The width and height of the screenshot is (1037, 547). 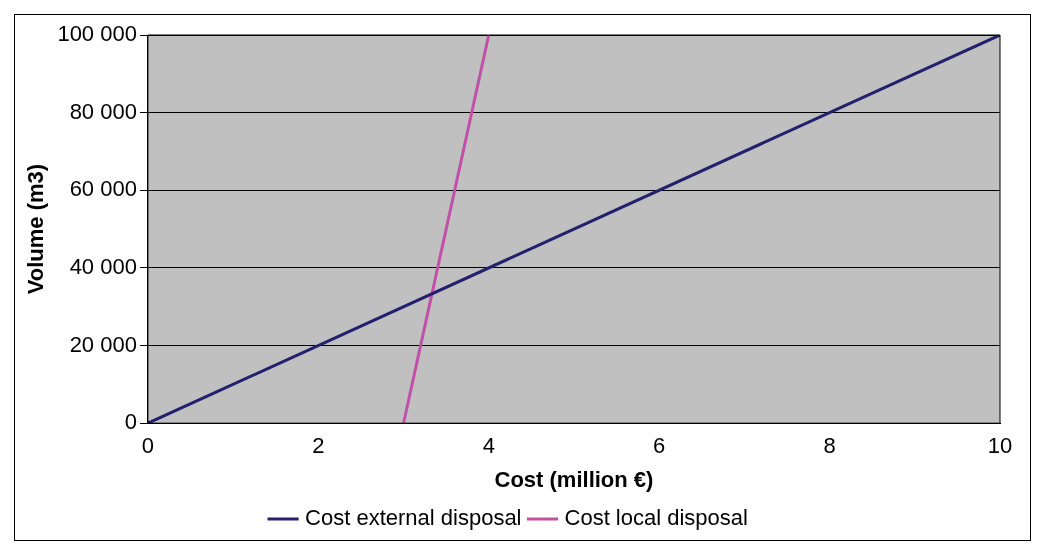 What do you see at coordinates (413, 518) in the screenshot?
I see `legend-label: Cost external disposal` at bounding box center [413, 518].